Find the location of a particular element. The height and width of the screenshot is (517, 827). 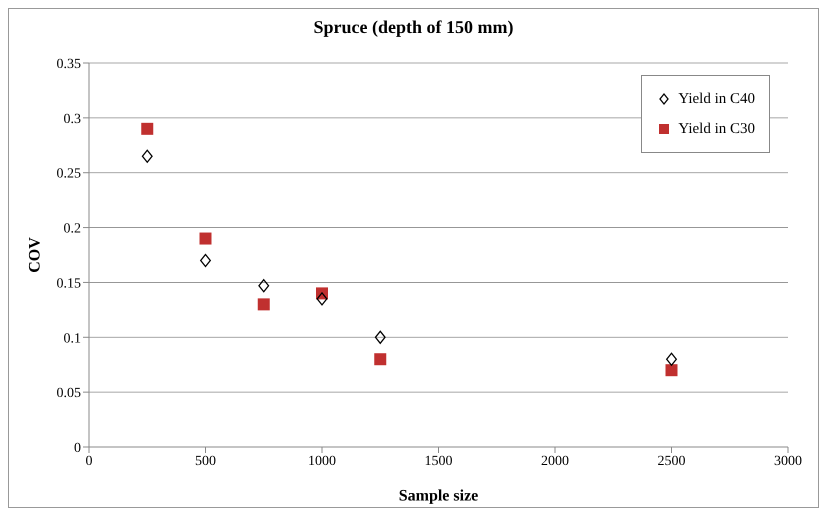

y-tick-label: 0 is located at coordinates (77, 448).